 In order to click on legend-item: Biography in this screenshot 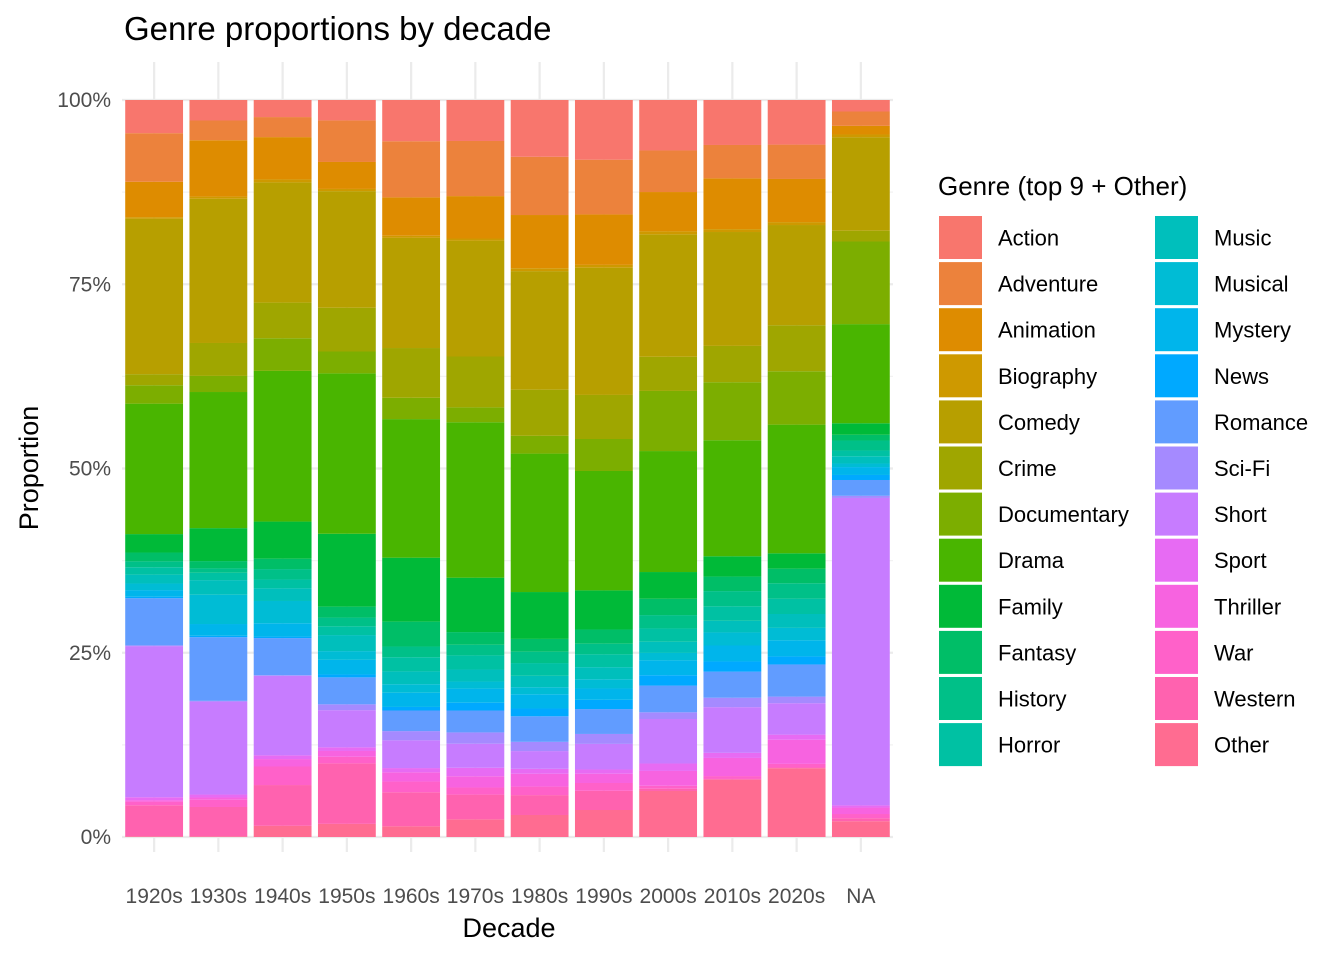, I will do `click(1018, 376)`.